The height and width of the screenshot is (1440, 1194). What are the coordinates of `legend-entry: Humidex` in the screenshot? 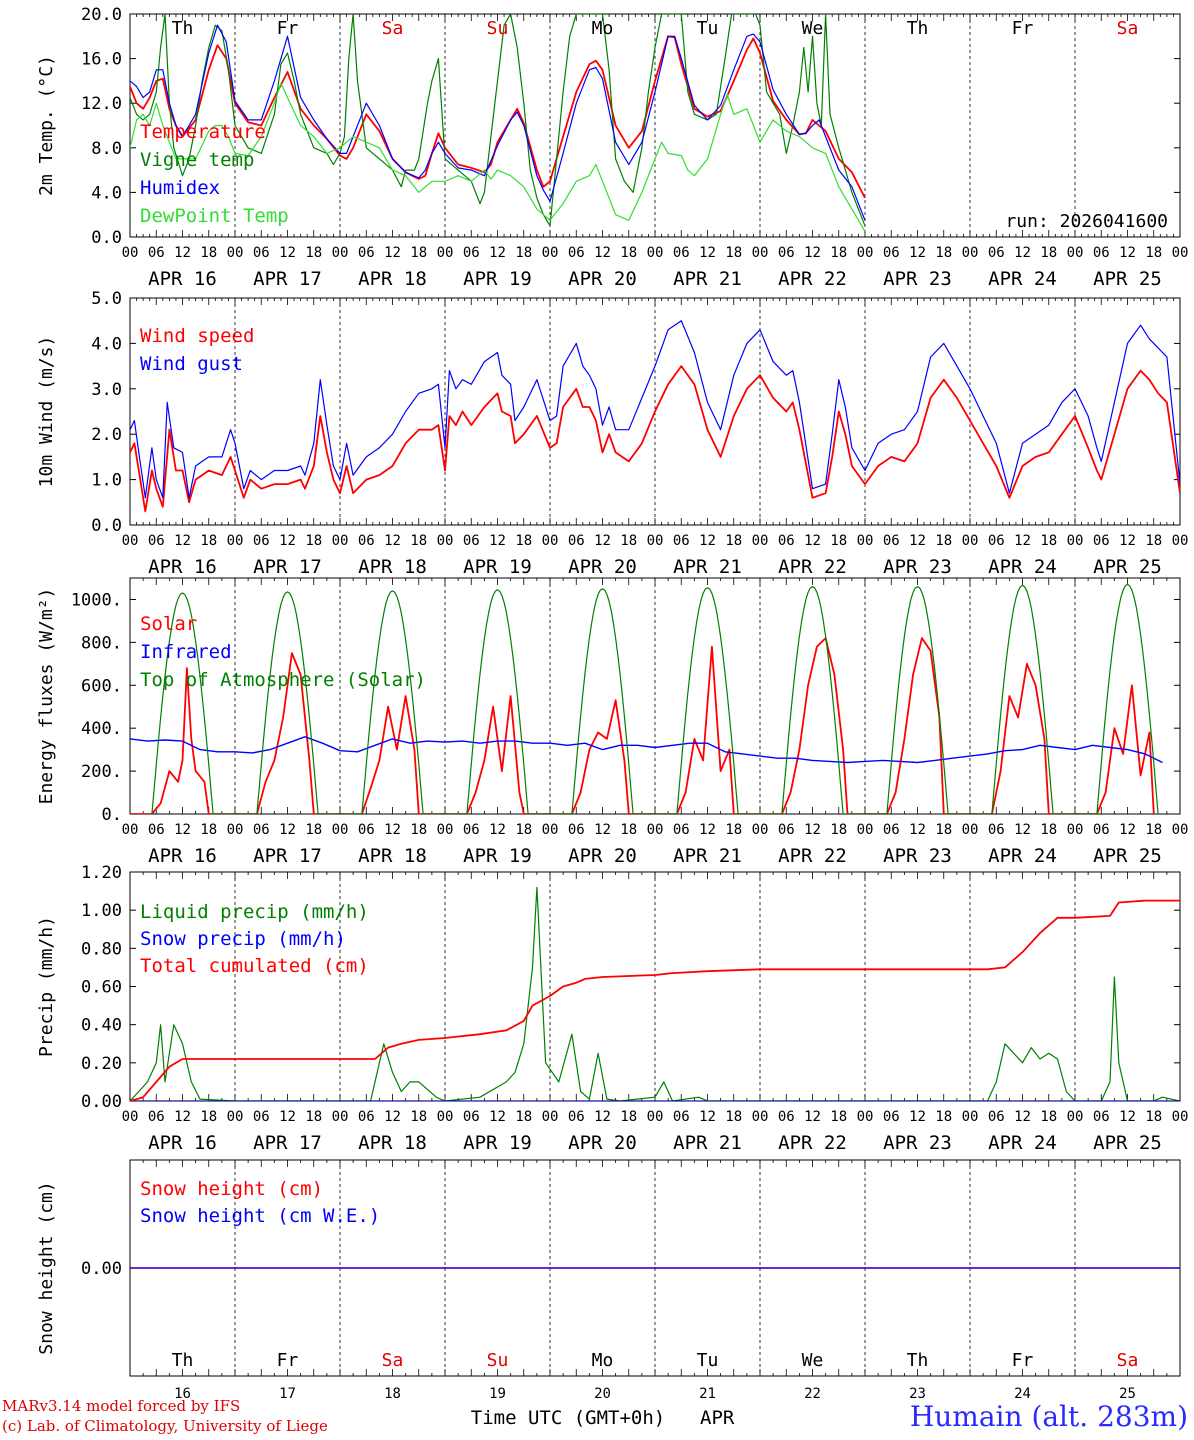 It's located at (180, 188).